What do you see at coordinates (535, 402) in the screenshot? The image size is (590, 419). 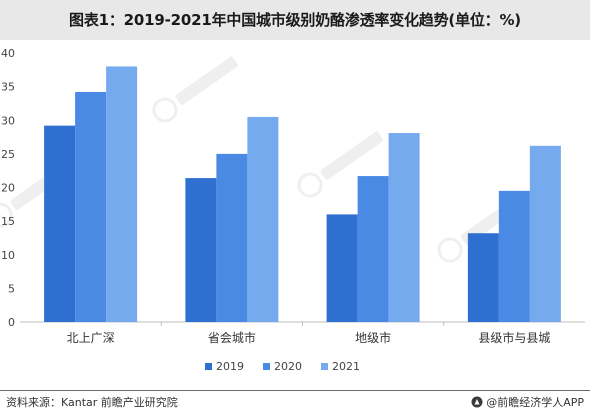 I see `brand-text: @前瞻经济学人APP` at bounding box center [535, 402].